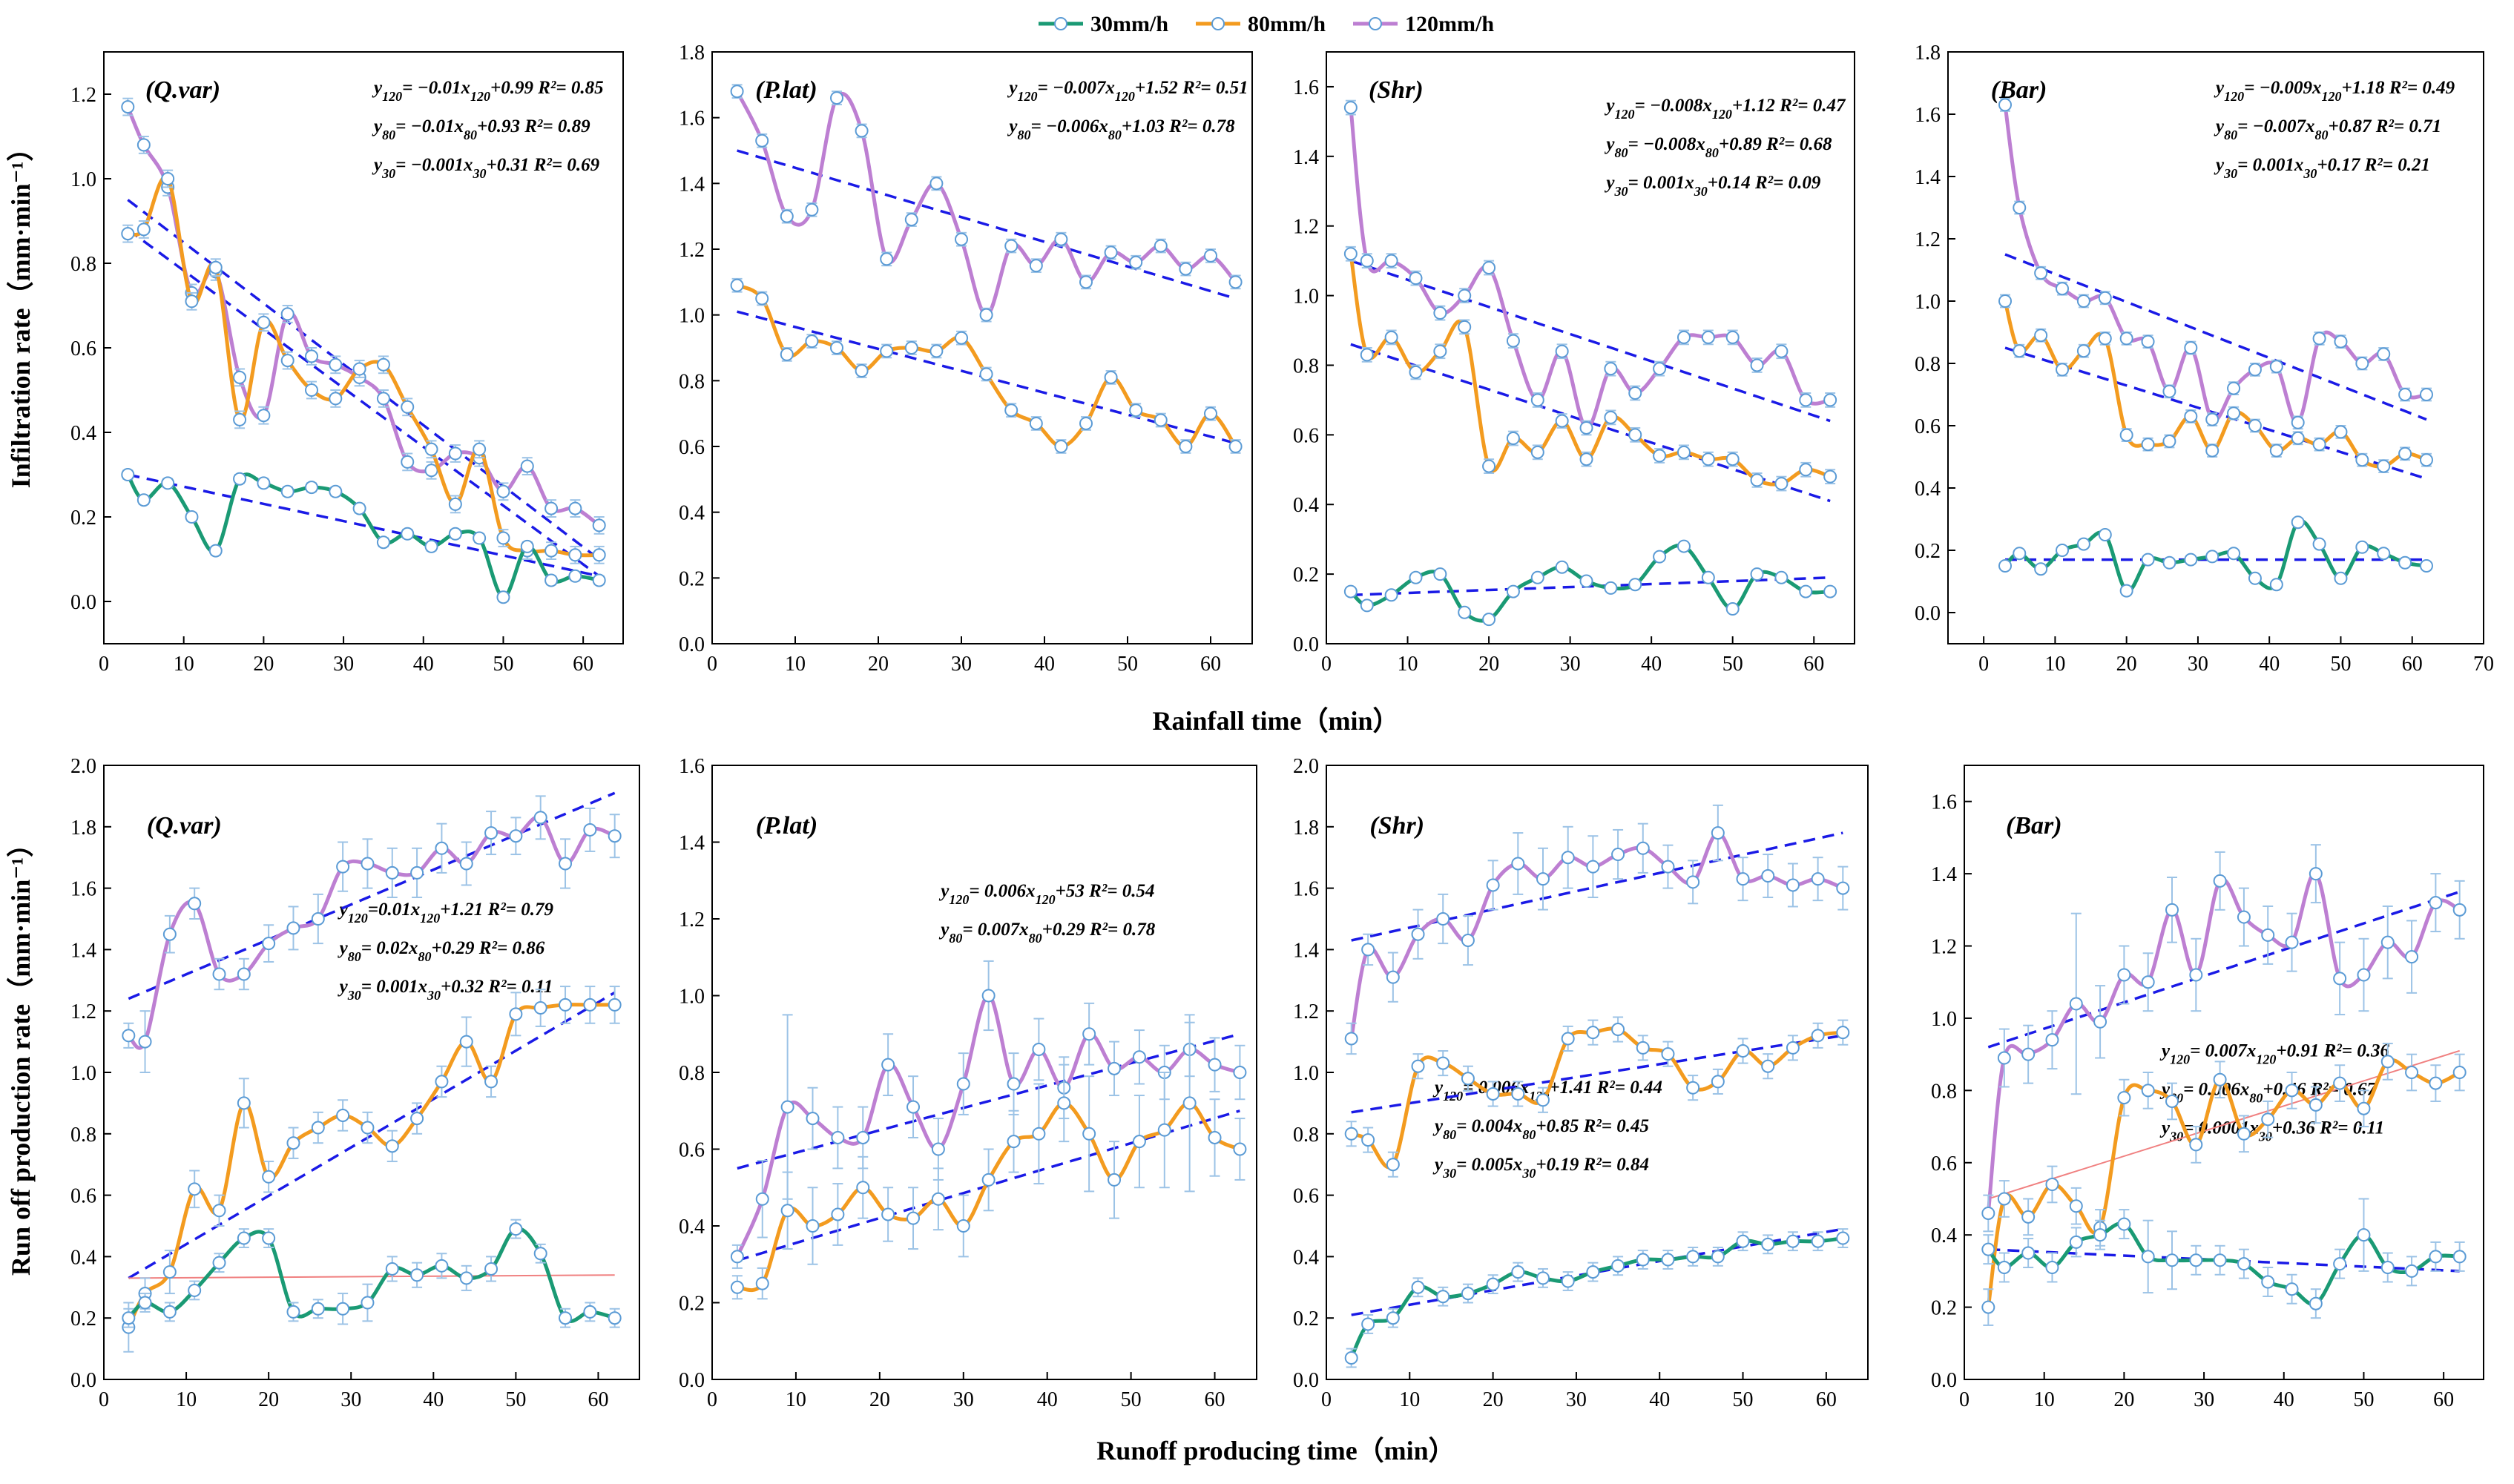 Image resolution: width=2514 pixels, height=1484 pixels. I want to click on equation-text: = −0.009, so click(2278, 88).